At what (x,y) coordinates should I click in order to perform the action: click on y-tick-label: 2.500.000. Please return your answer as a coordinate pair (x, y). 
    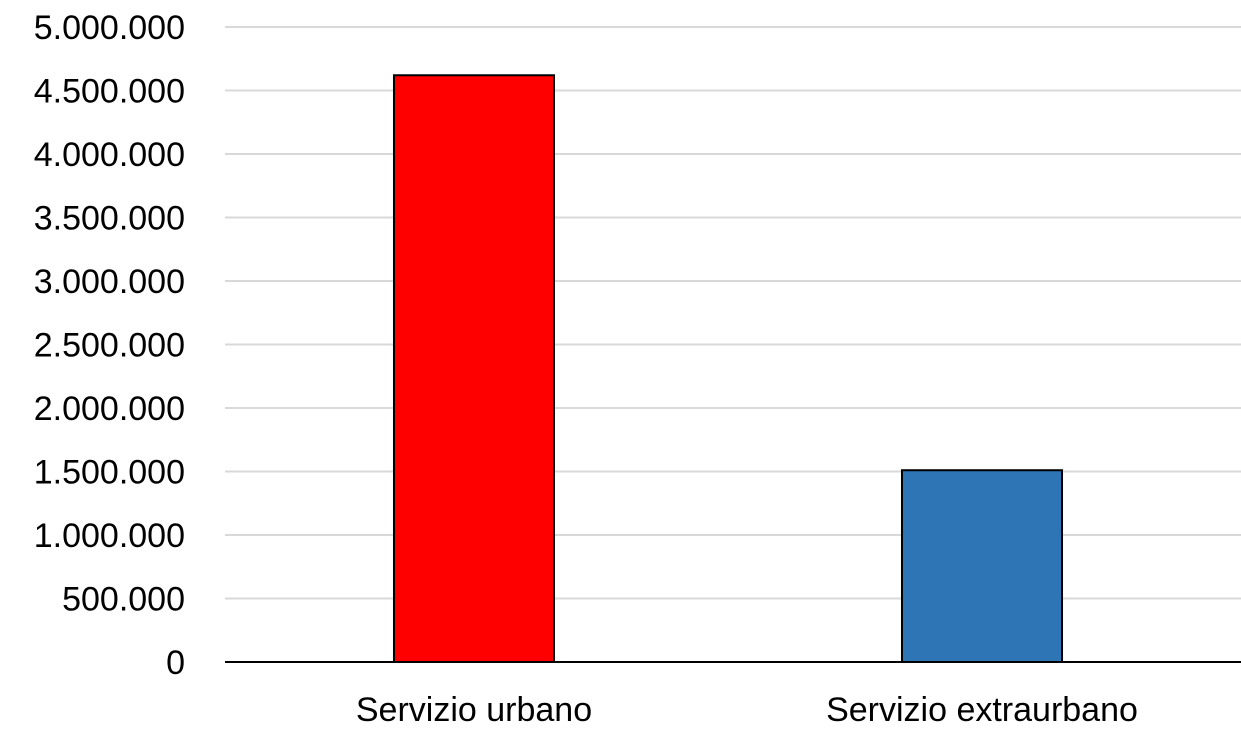
    Looking at the image, I should click on (109, 346).